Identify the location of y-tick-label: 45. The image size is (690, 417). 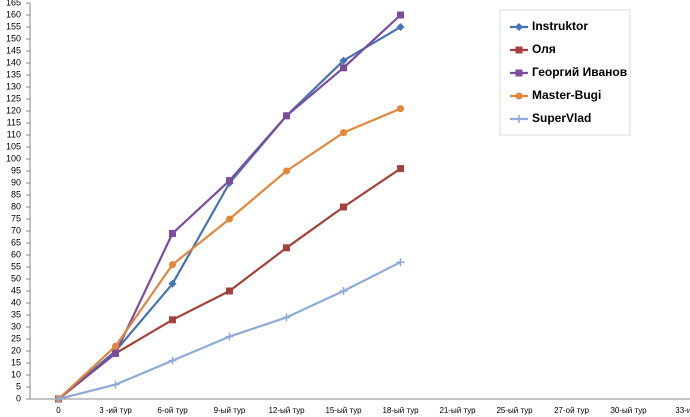
(16, 290).